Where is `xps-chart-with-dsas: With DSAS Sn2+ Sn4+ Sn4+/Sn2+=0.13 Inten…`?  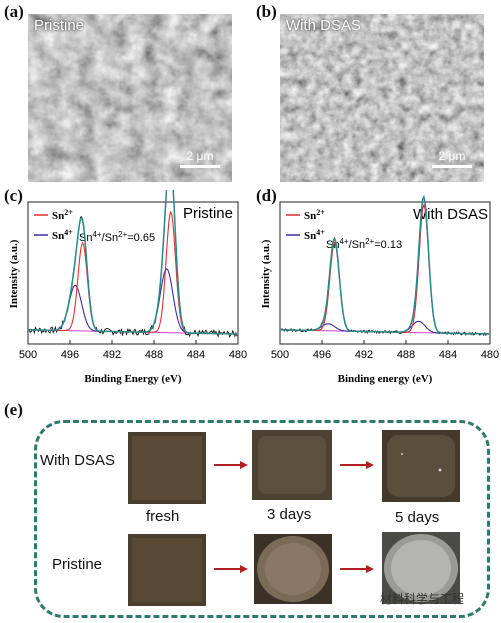
xps-chart-with-dsas: With DSAS Sn2+ Sn4+ Sn4+/Sn2+=0.13 Inten… is located at coordinates (379, 289).